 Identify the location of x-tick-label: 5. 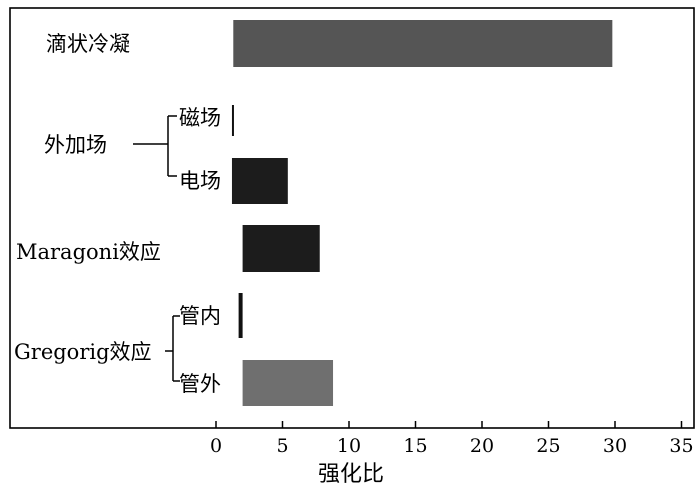
(282, 446).